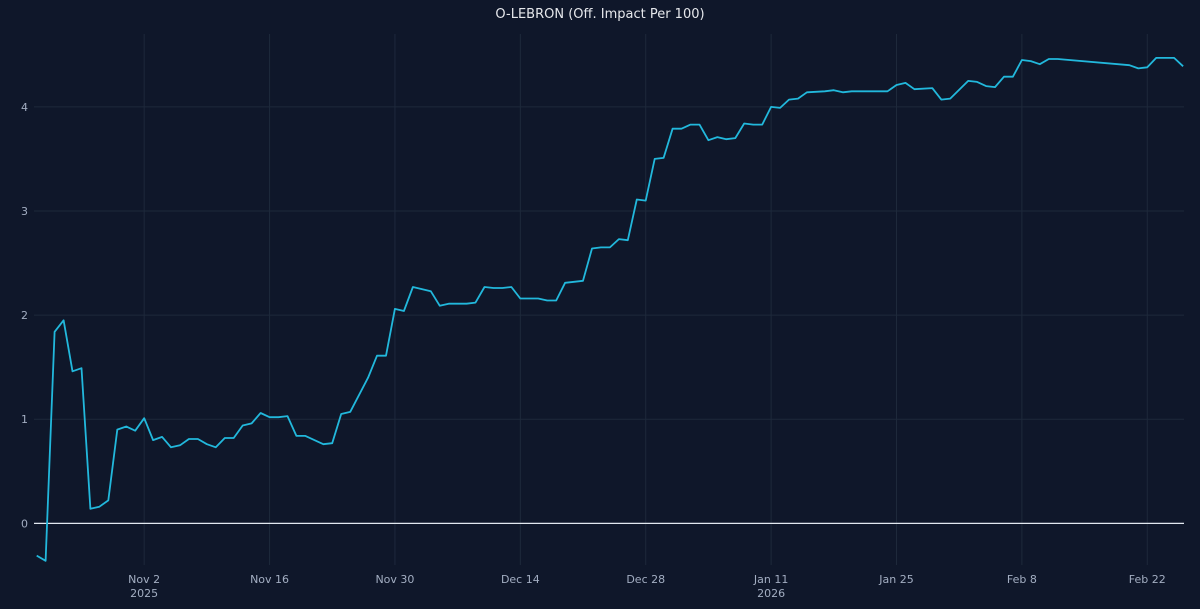  Describe the element at coordinates (770, 579) in the screenshot. I see `x-tick-label: Jan 11` at that location.